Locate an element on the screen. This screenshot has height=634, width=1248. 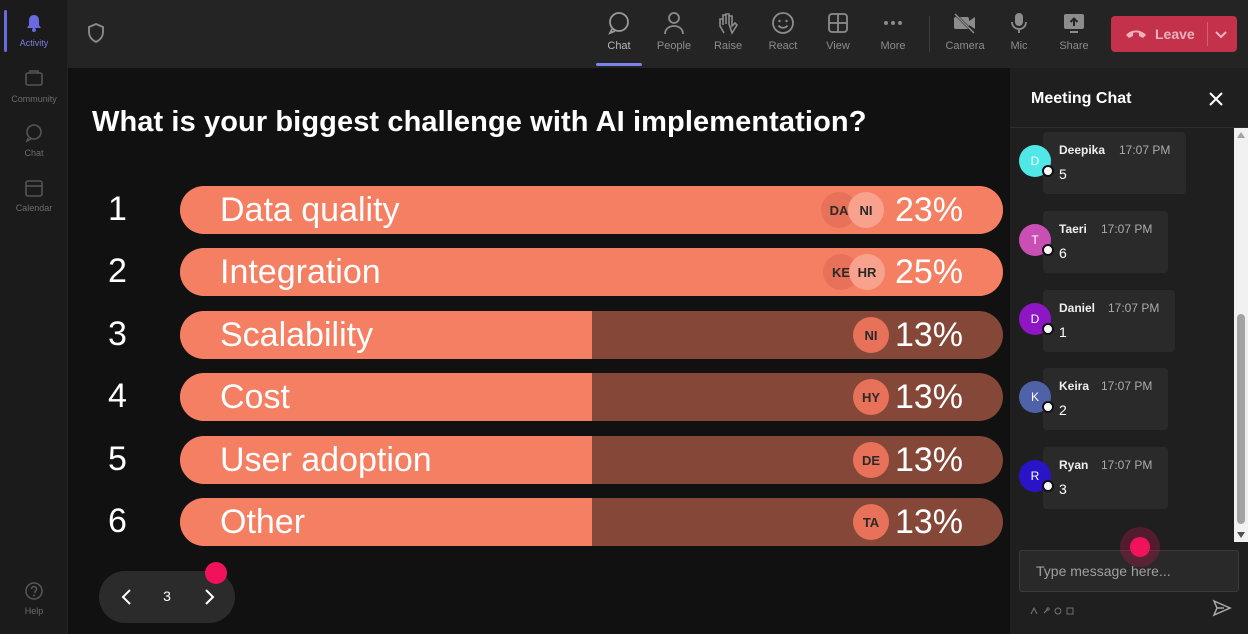
more-button: More is located at coordinates (893, 35).